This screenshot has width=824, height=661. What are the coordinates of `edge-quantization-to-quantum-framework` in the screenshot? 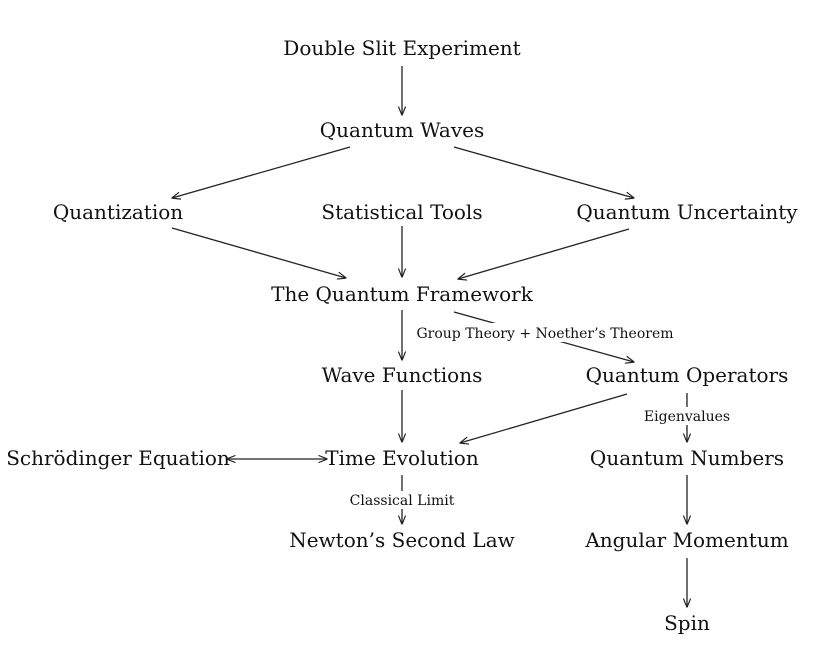 It's located at (258, 252).